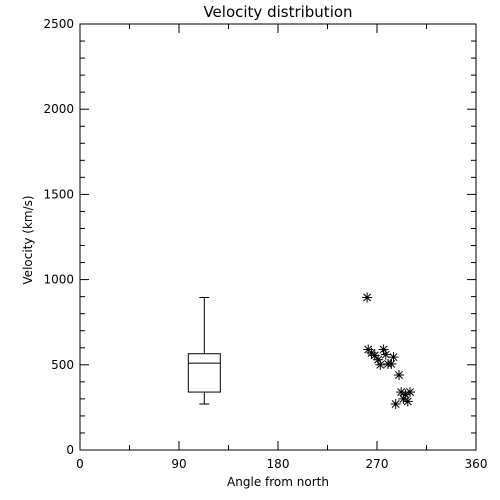 The width and height of the screenshot is (500, 500). I want to click on y-tick-label: 1000, so click(58, 280).